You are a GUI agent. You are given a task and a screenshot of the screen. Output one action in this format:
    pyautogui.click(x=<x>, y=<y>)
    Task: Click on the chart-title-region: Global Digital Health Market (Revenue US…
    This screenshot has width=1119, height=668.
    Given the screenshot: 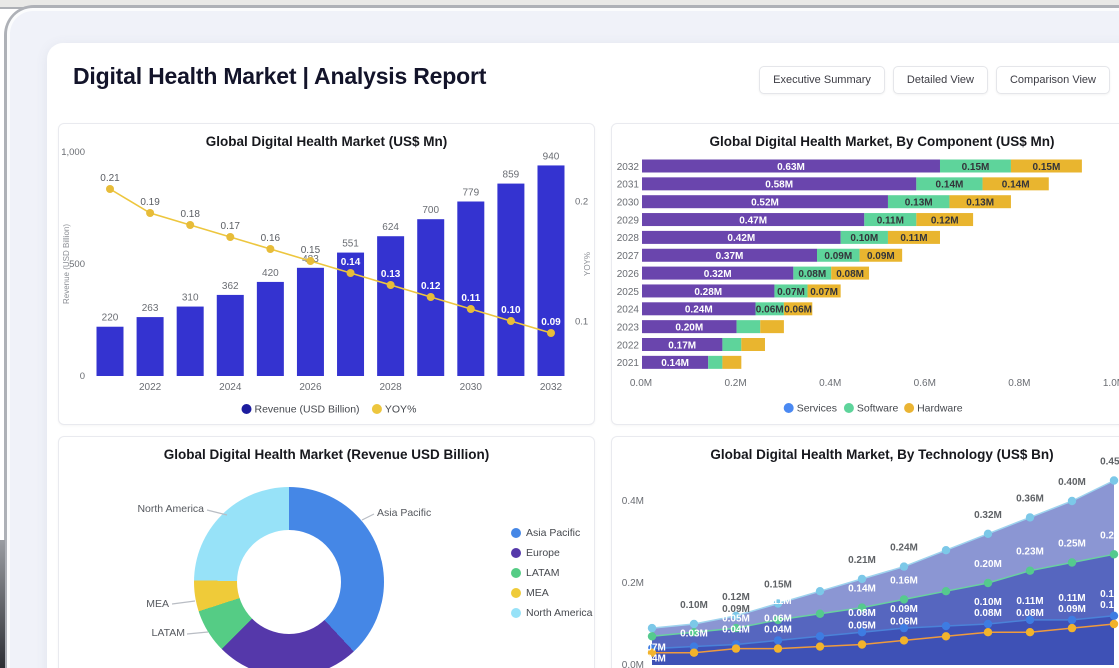 What is the action you would take?
    pyautogui.click(x=326, y=454)
    